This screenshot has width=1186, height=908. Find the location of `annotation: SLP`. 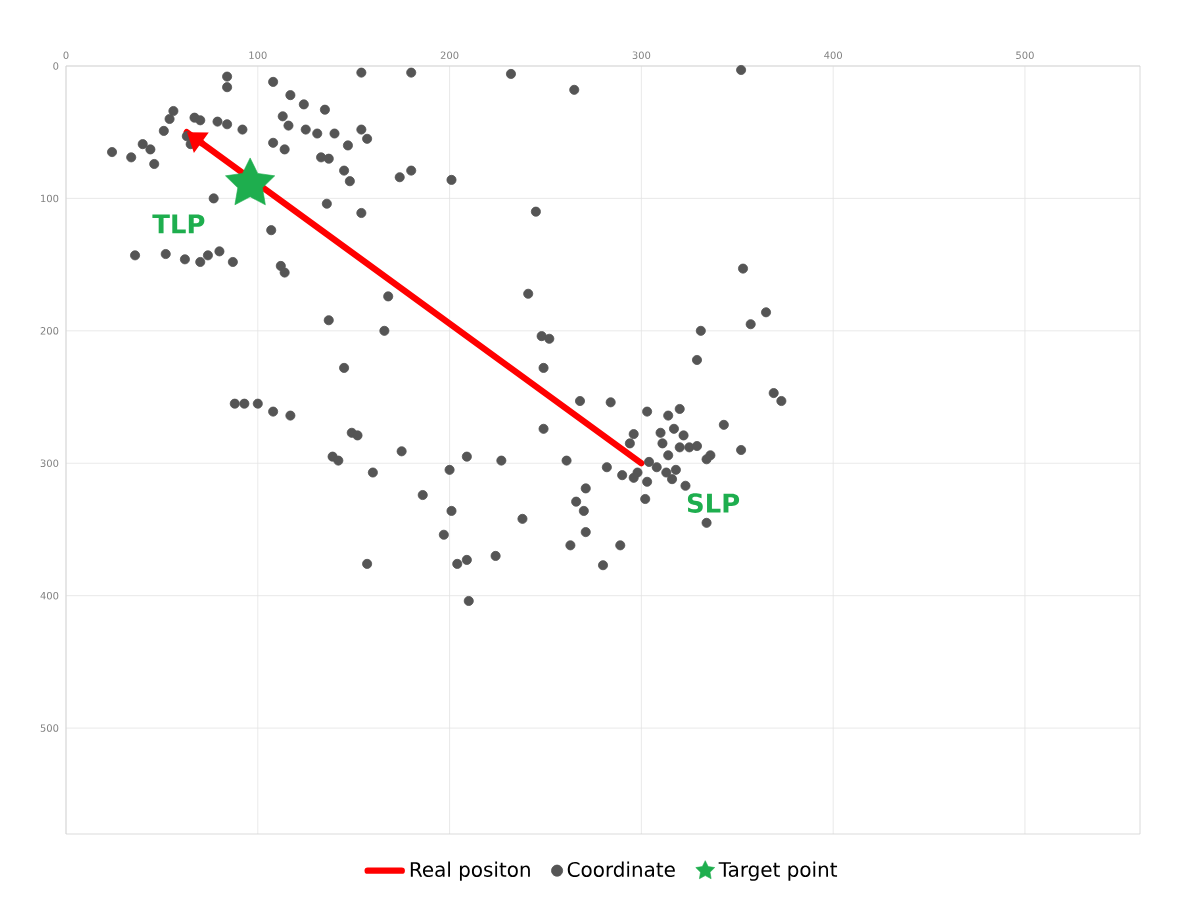

annotation: SLP is located at coordinates (713, 503).